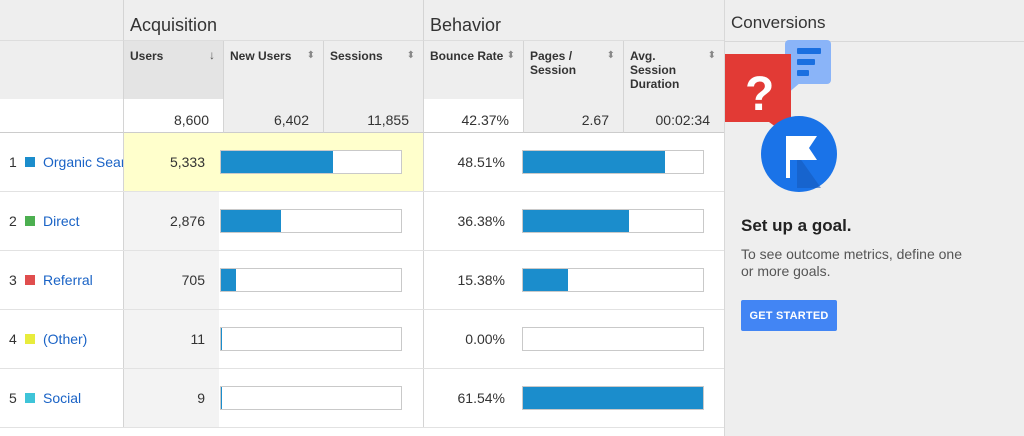 This screenshot has height=436, width=1024. Describe the element at coordinates (83, 162) in the screenshot. I see `channel-link: Organic Search` at that location.